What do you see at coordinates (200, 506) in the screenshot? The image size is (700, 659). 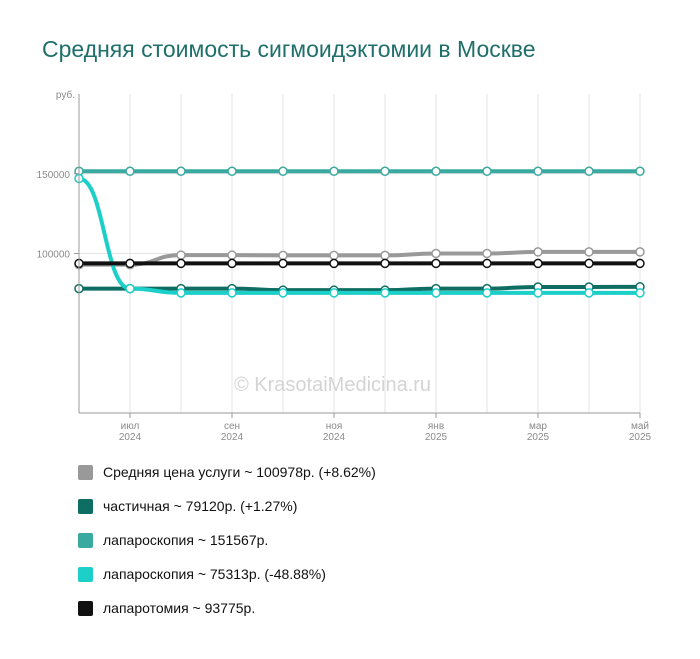 I see `legend-label: частичная ~ 79120р. (+1.27%)` at bounding box center [200, 506].